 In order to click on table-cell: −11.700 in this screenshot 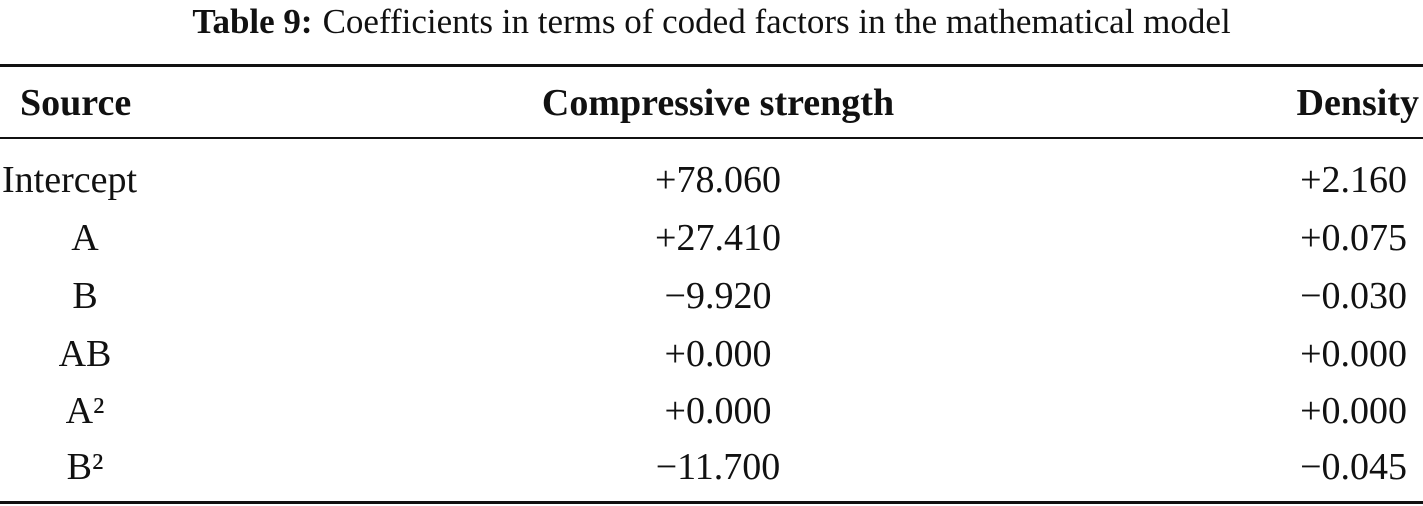, I will do `click(718, 467)`.